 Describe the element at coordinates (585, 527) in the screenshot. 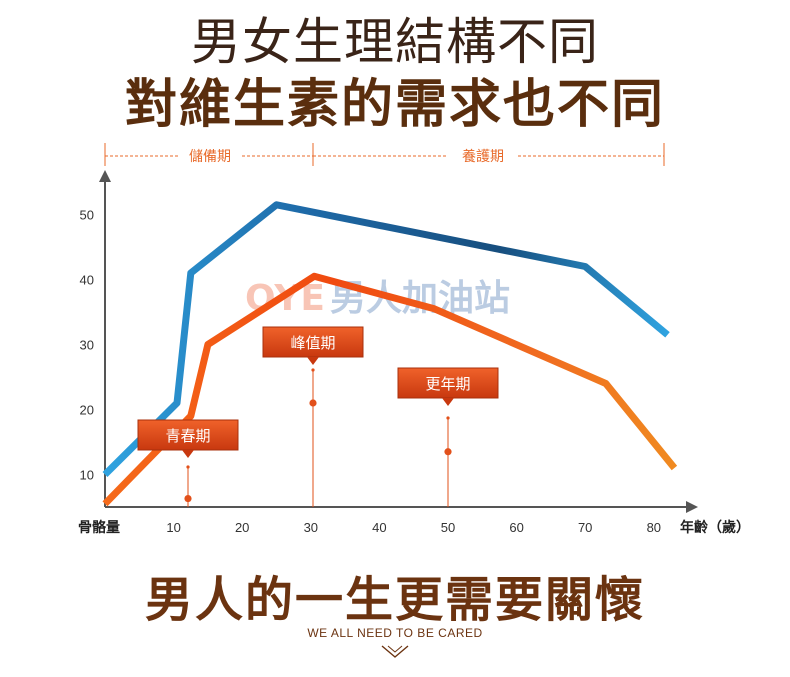

I see `x-tick-label: 70` at that location.